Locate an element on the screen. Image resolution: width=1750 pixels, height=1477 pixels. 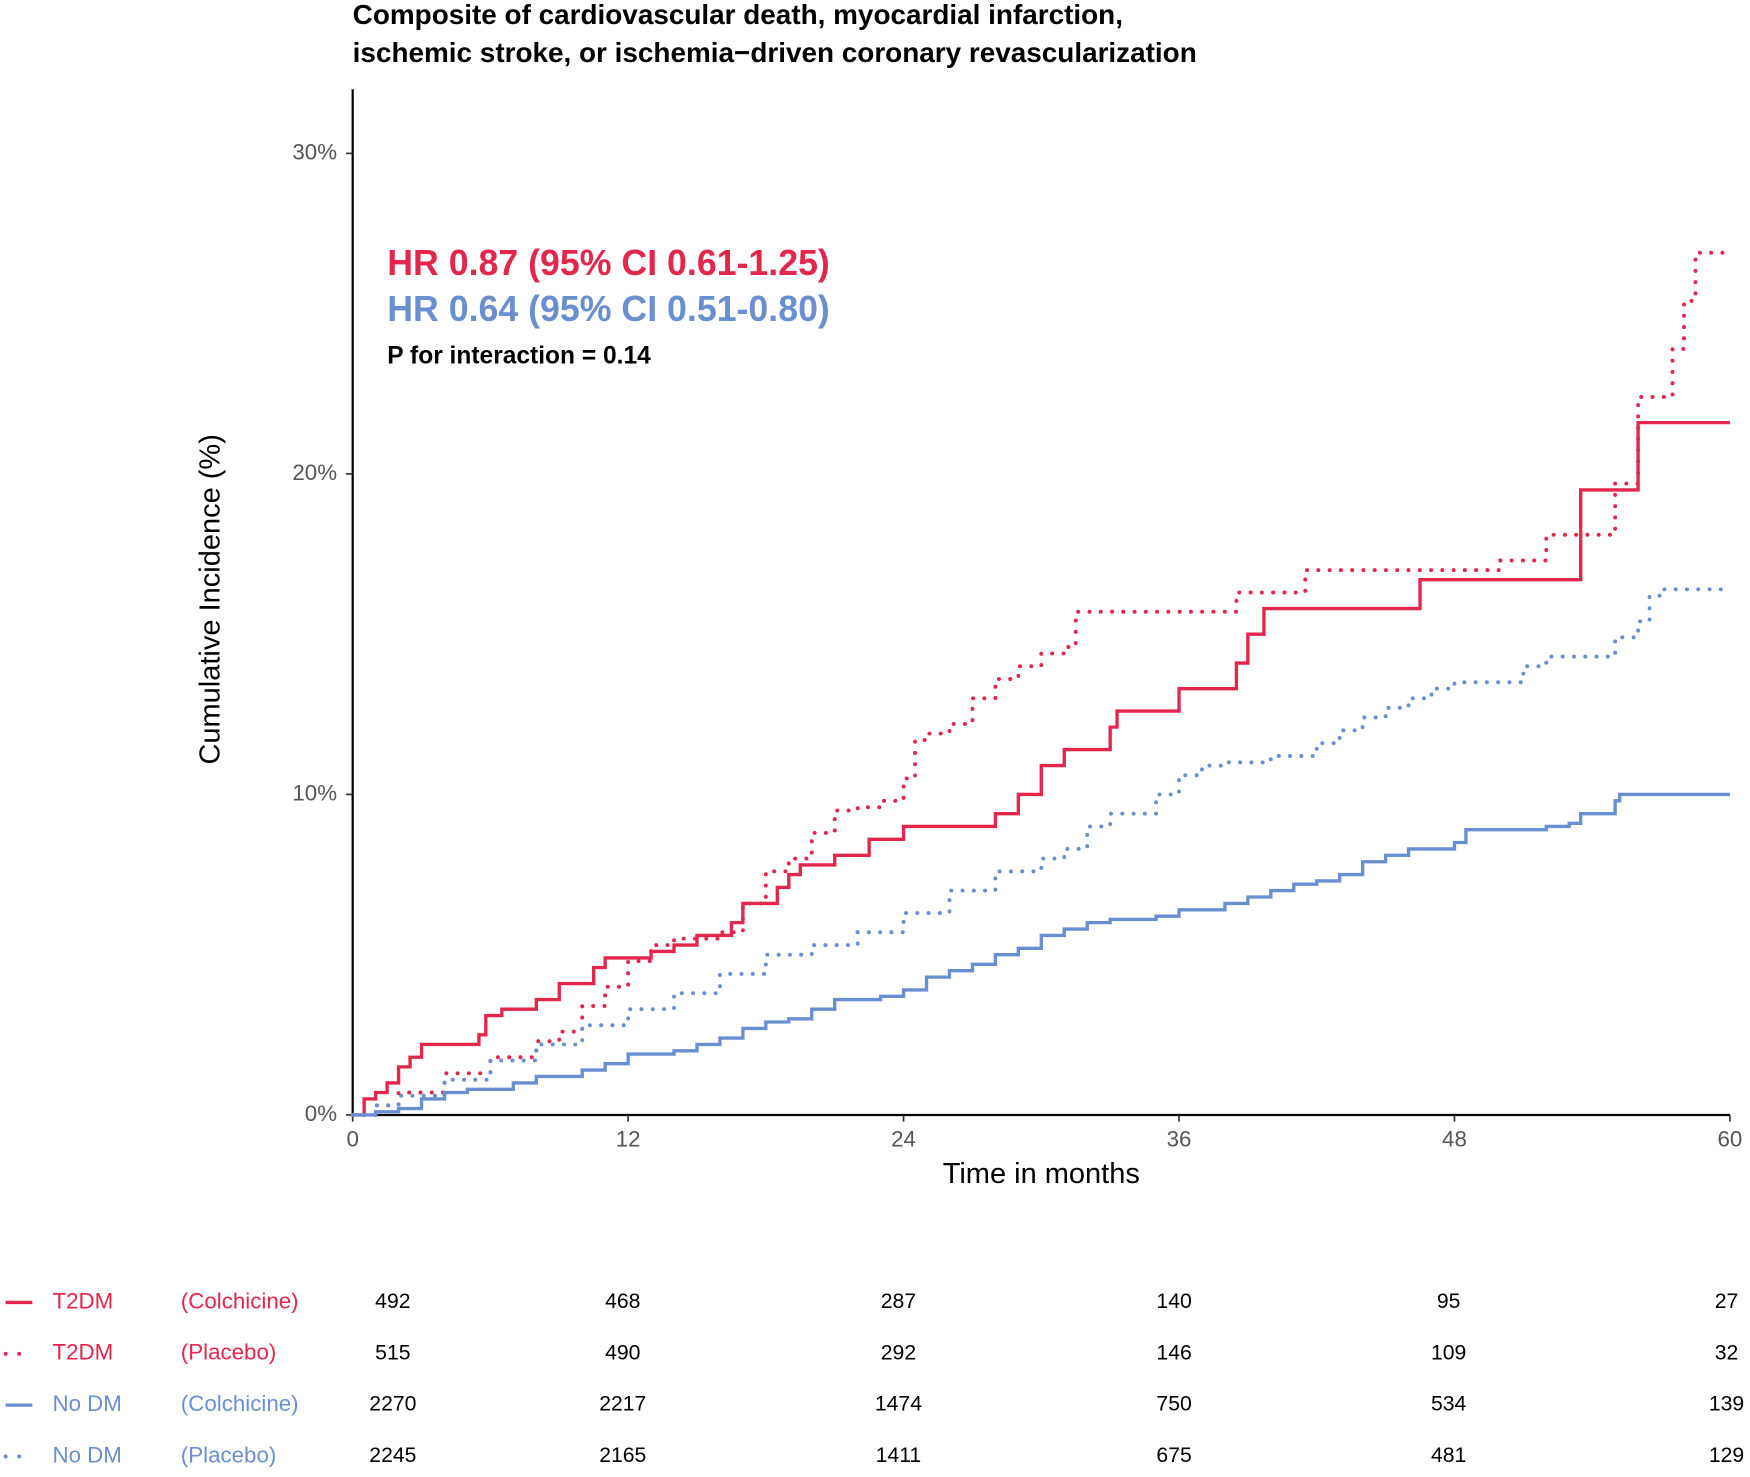
x-tick-label: 48 is located at coordinates (1454, 1139).